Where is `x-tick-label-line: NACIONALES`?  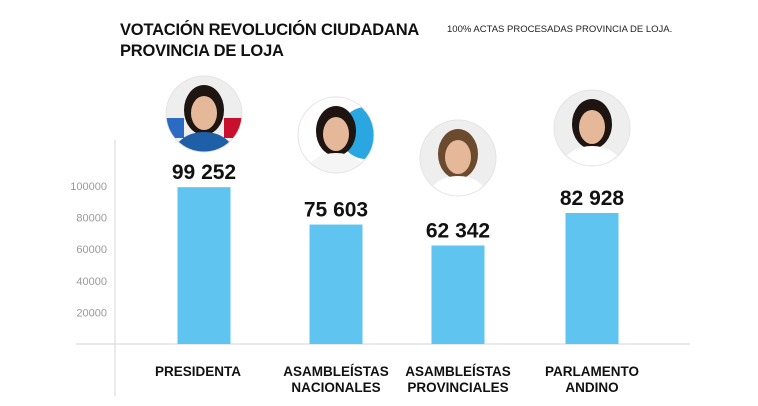 x-tick-label-line: NACIONALES is located at coordinates (336, 387).